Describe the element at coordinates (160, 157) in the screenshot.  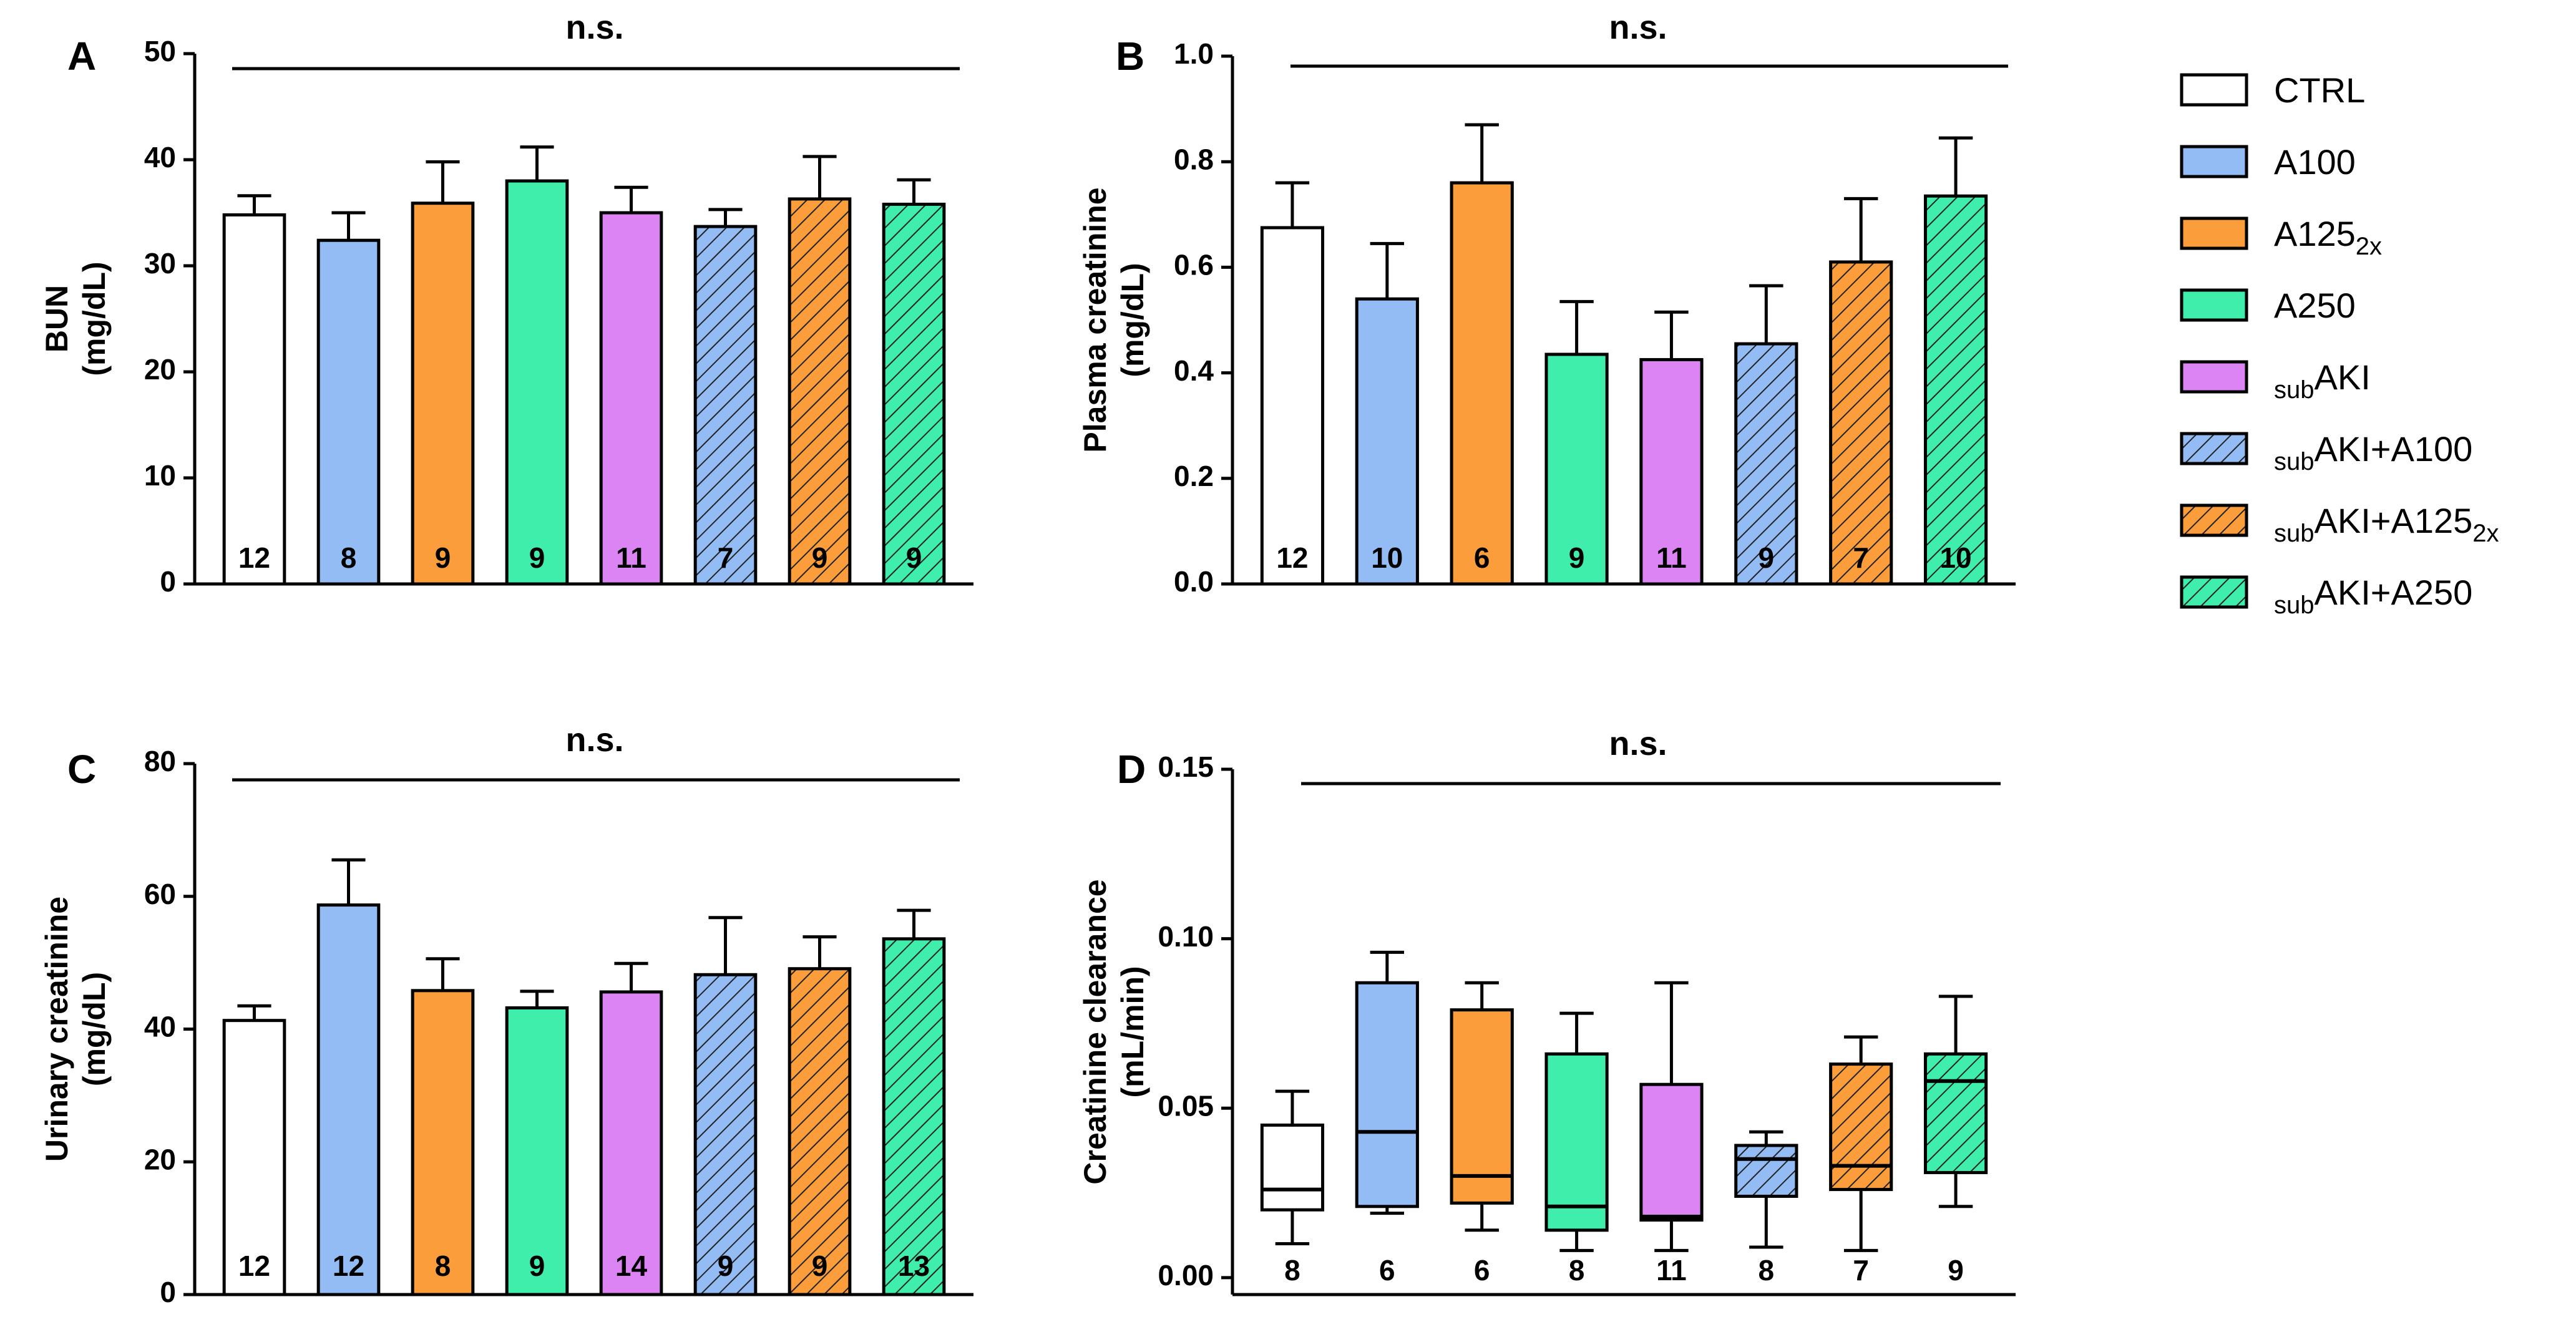
I see `y-tick-label: 40` at that location.